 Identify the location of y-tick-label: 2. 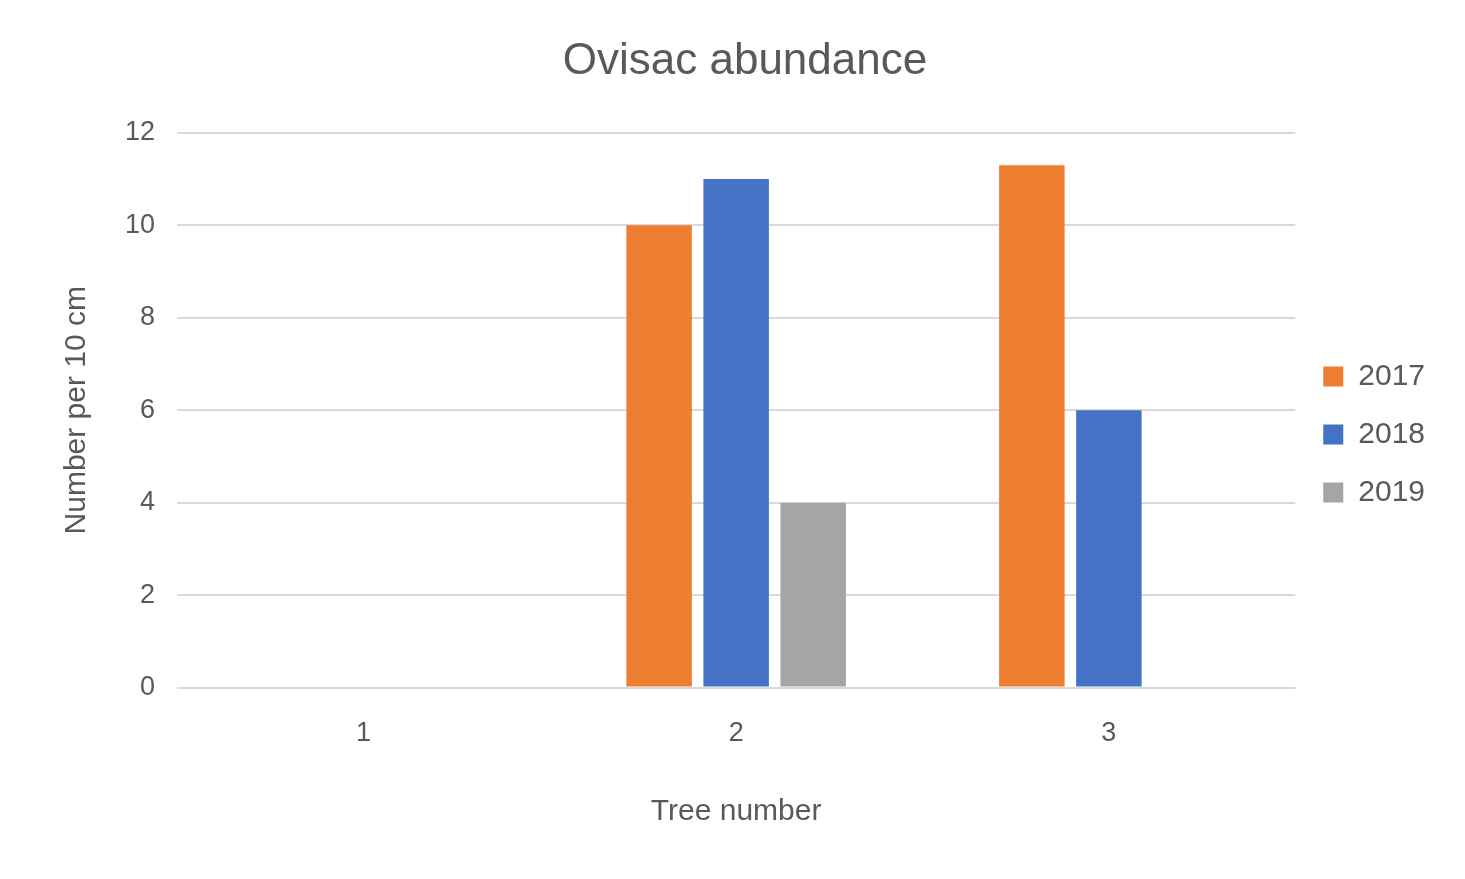
(148, 593).